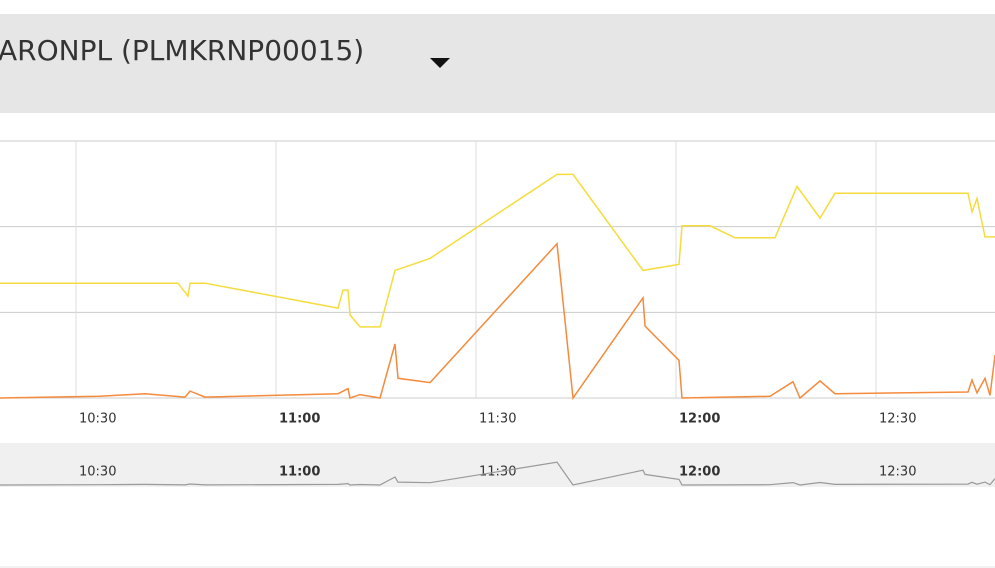 Image resolution: width=995 pixels, height=568 pixels. What do you see at coordinates (897, 419) in the screenshot?
I see `x-tick-label: 12:30` at bounding box center [897, 419].